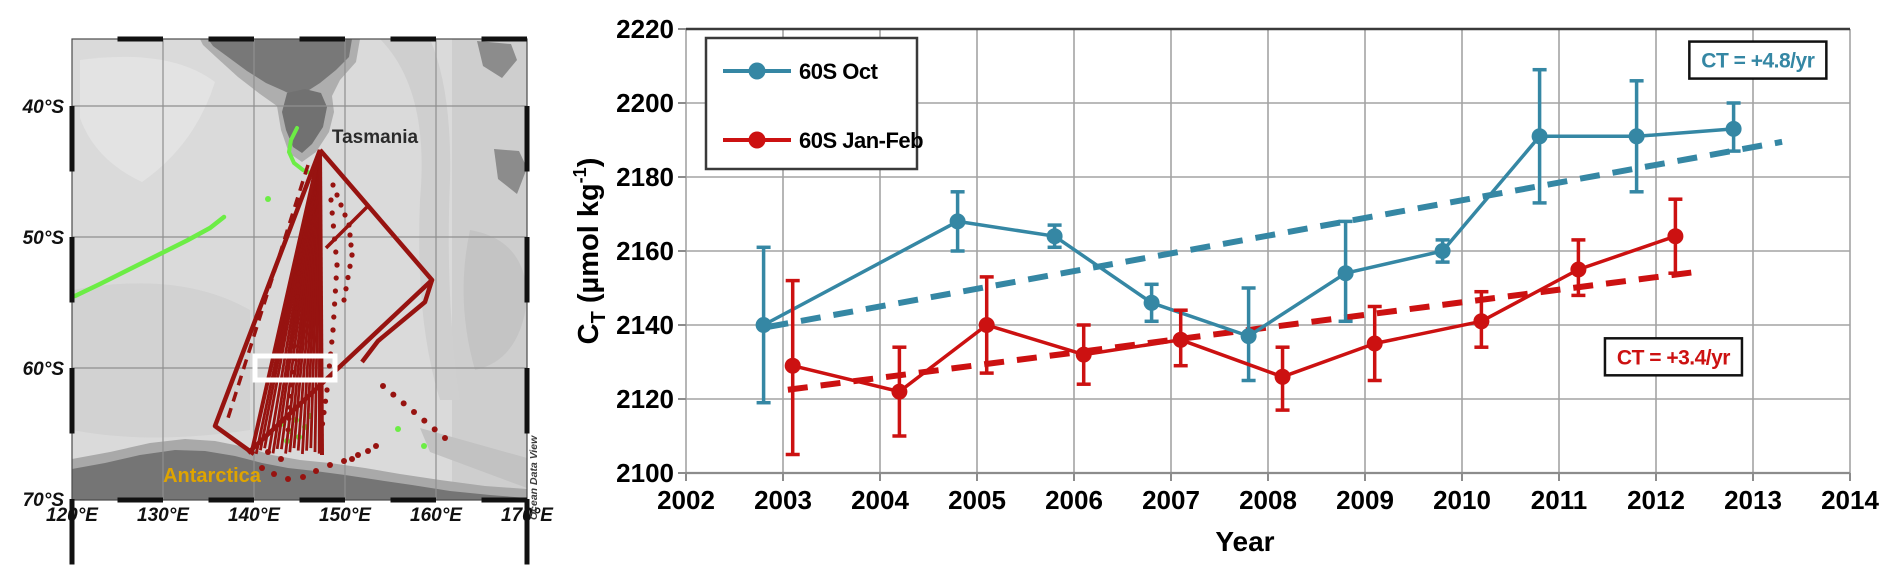 The image size is (1892, 580). I want to click on map-lon-label: 120°E, so click(72, 515).